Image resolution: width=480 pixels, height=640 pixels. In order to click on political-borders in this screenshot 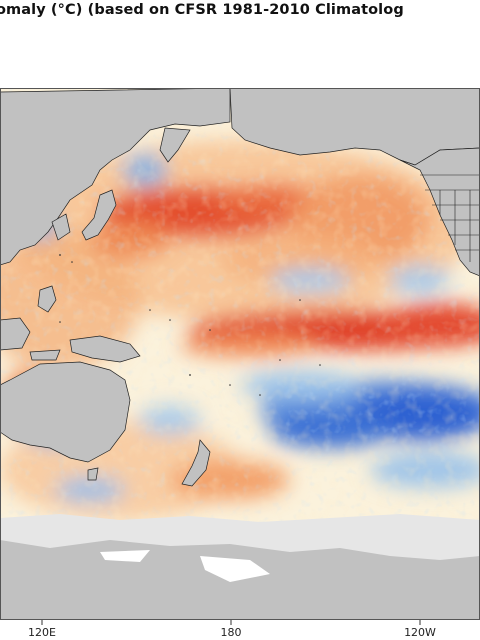, I will do `click(450, 218)`.